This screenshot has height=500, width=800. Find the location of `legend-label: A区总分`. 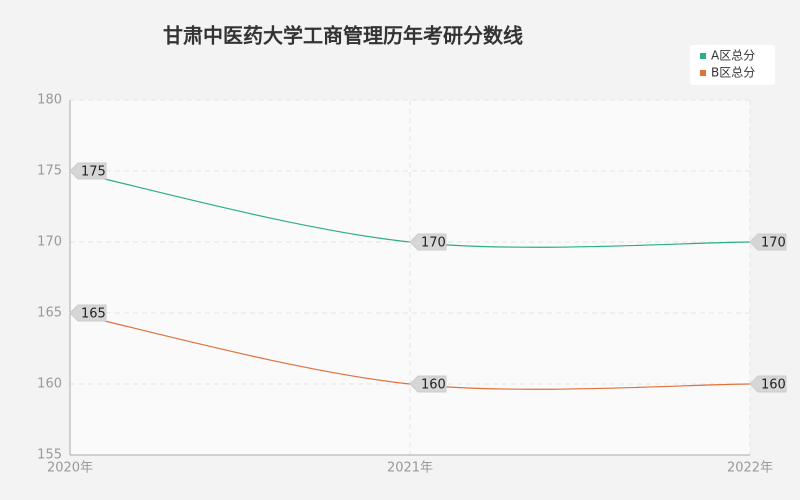

legend-label: A区总分 is located at coordinates (733, 56).